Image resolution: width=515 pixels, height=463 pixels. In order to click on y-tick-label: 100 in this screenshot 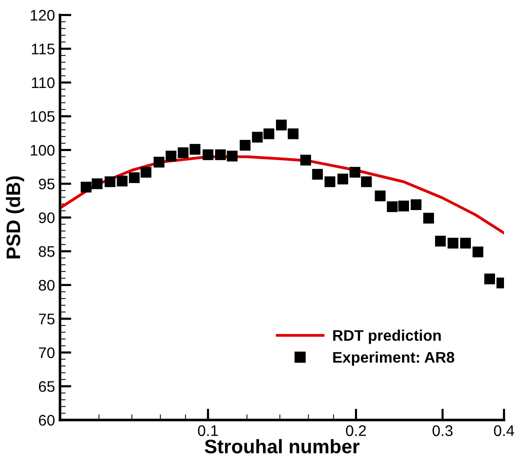, I will do `click(42, 150)`.